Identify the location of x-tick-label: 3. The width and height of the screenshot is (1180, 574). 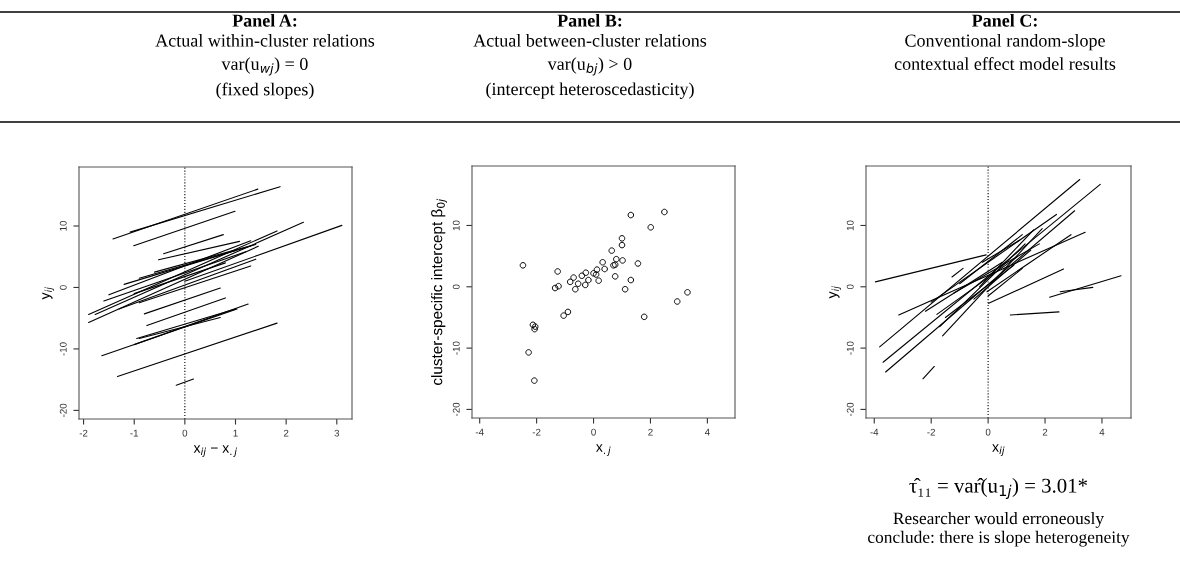
(337, 433).